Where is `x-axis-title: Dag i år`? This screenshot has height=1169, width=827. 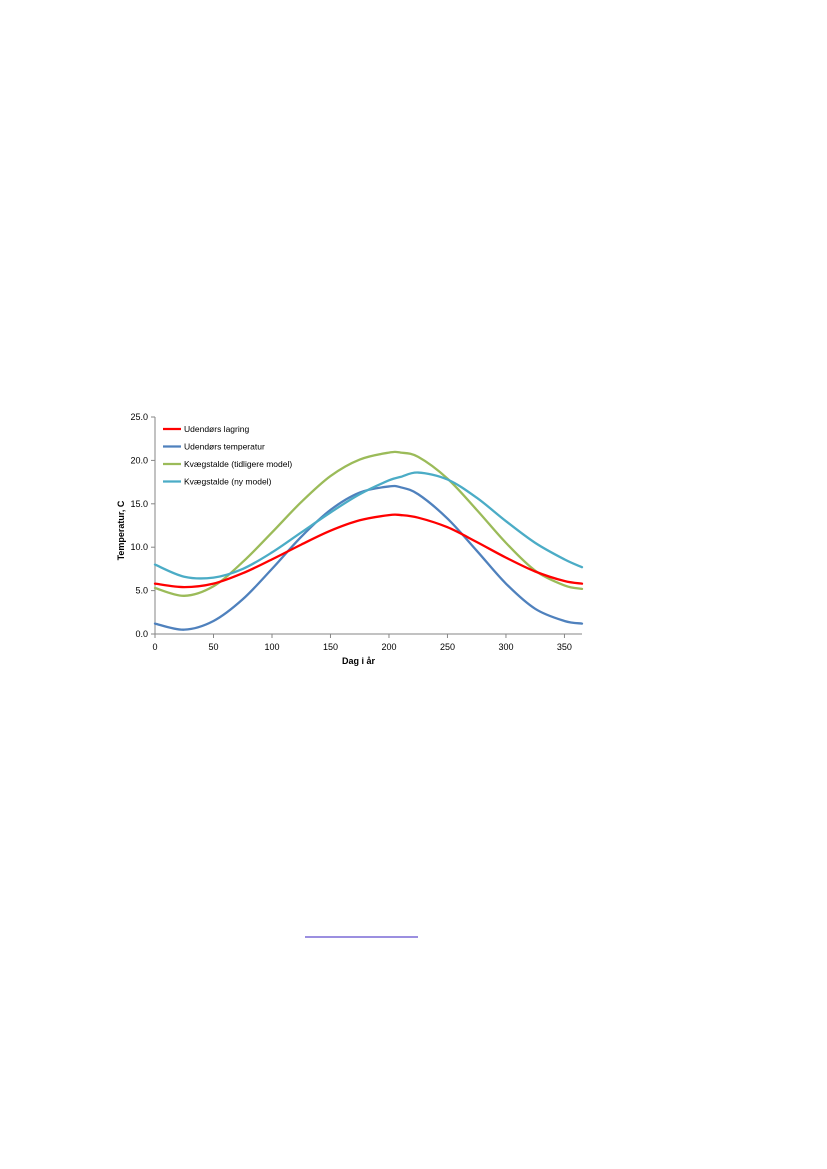
x-axis-title: Dag i år is located at coordinates (359, 661).